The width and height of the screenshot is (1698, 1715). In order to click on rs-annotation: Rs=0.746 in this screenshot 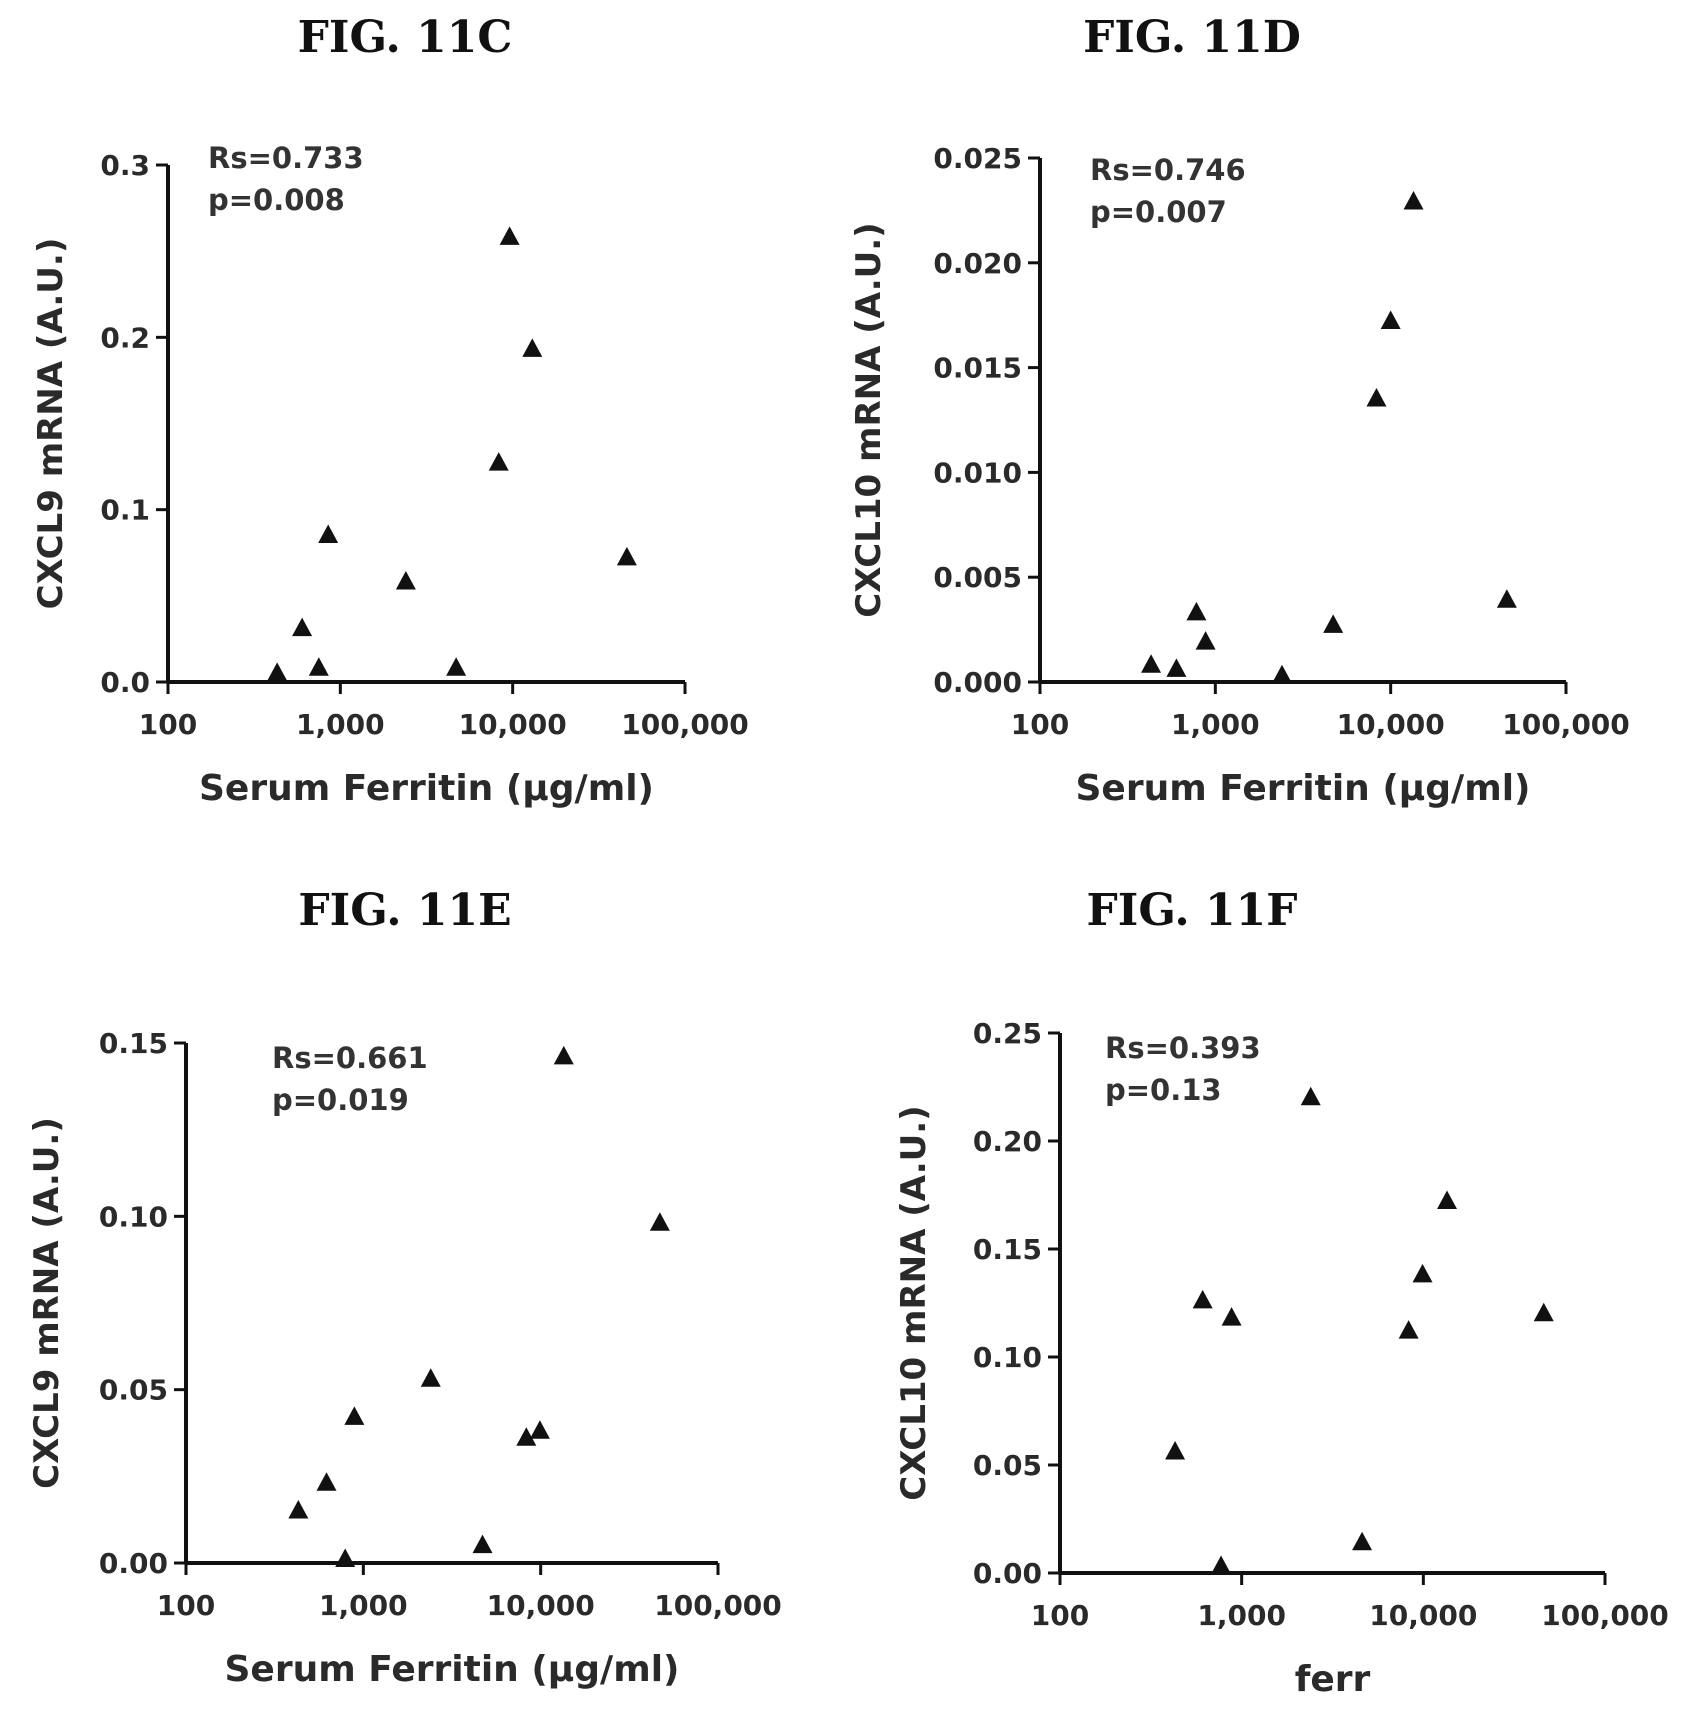, I will do `click(1168, 170)`.